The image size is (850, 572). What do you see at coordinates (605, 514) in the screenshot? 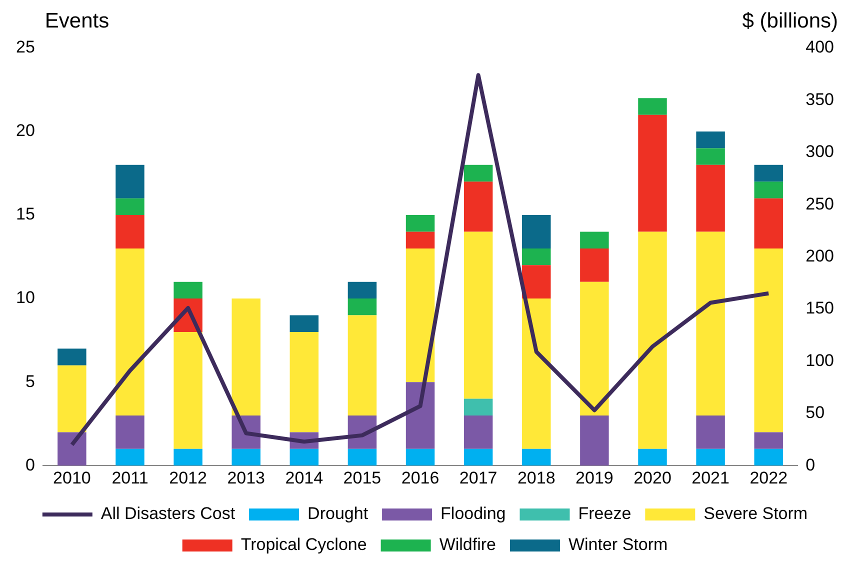
I see `legend-label: Freeze` at bounding box center [605, 514].